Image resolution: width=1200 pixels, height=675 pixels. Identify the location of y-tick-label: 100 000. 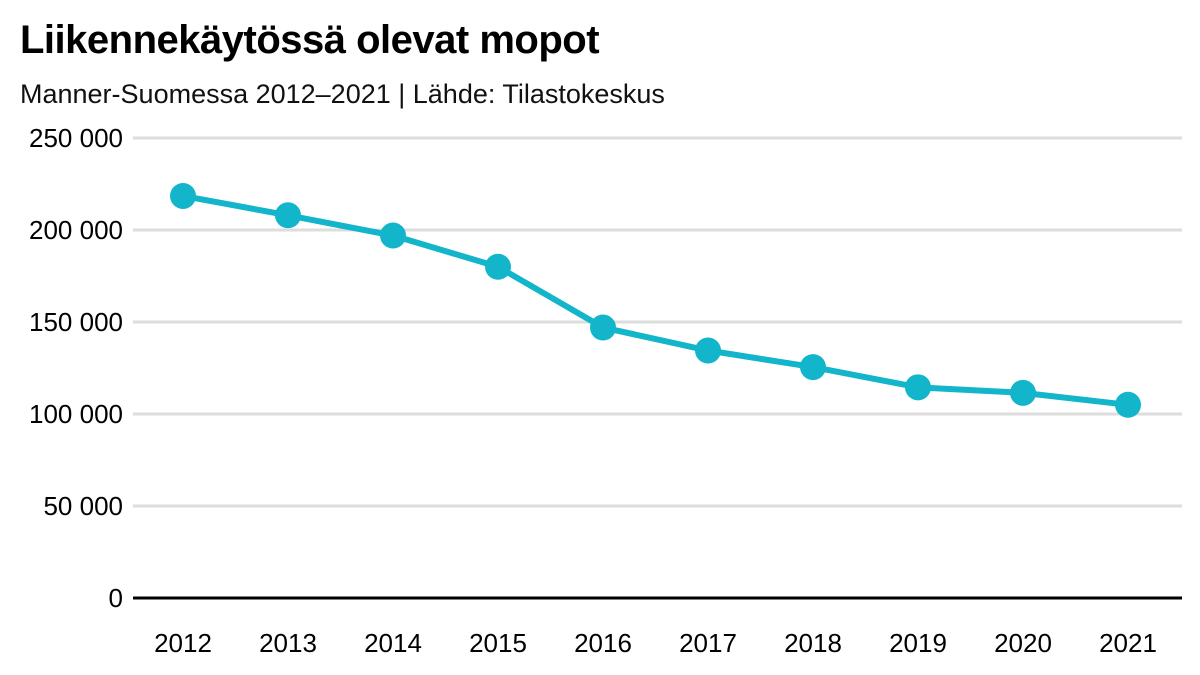
(76, 414).